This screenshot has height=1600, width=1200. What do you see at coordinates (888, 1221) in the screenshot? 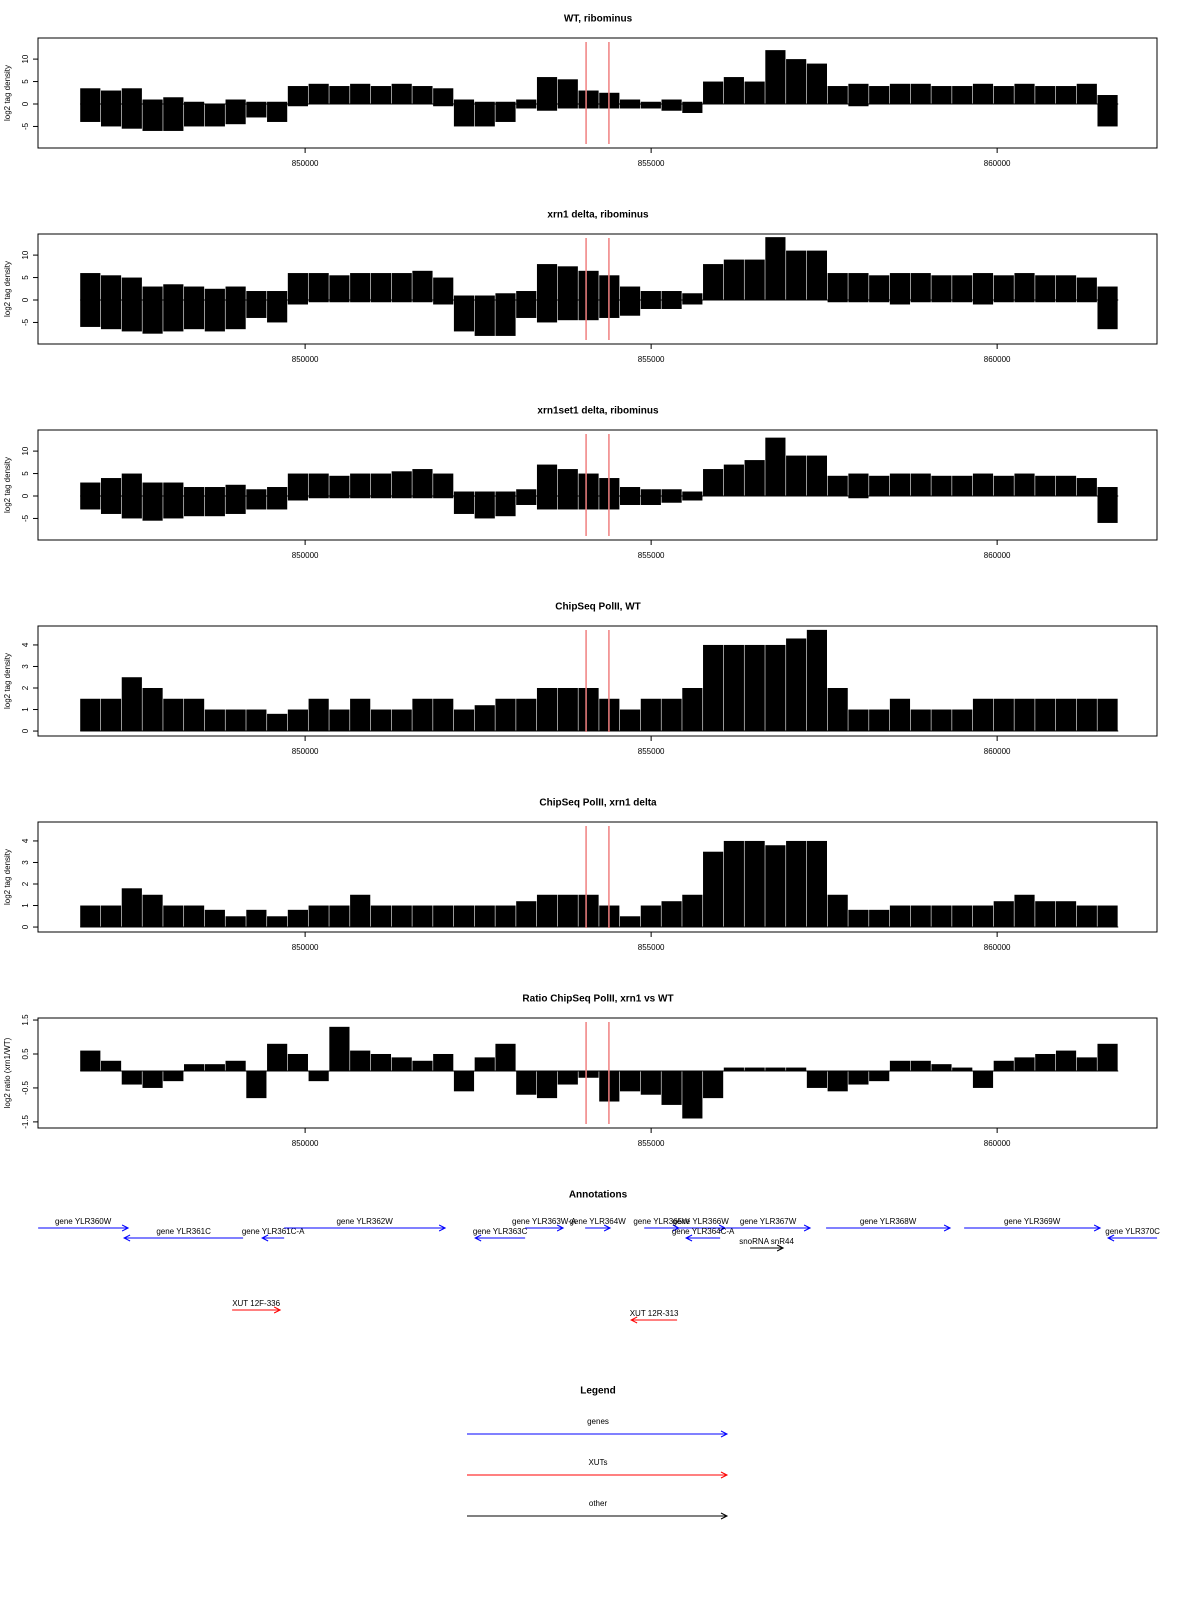
I see `feature-label: gene YLR368W` at bounding box center [888, 1221].